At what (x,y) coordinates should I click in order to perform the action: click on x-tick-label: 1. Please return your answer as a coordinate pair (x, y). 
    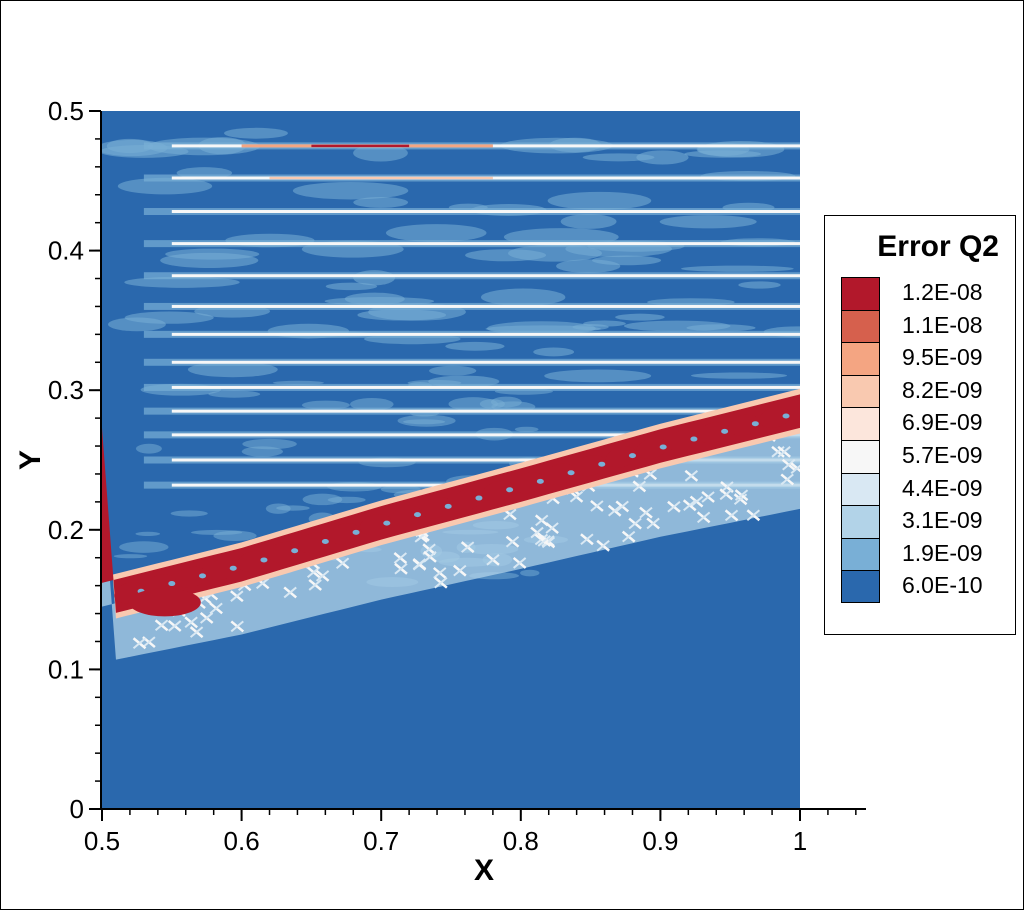
    Looking at the image, I should click on (800, 841).